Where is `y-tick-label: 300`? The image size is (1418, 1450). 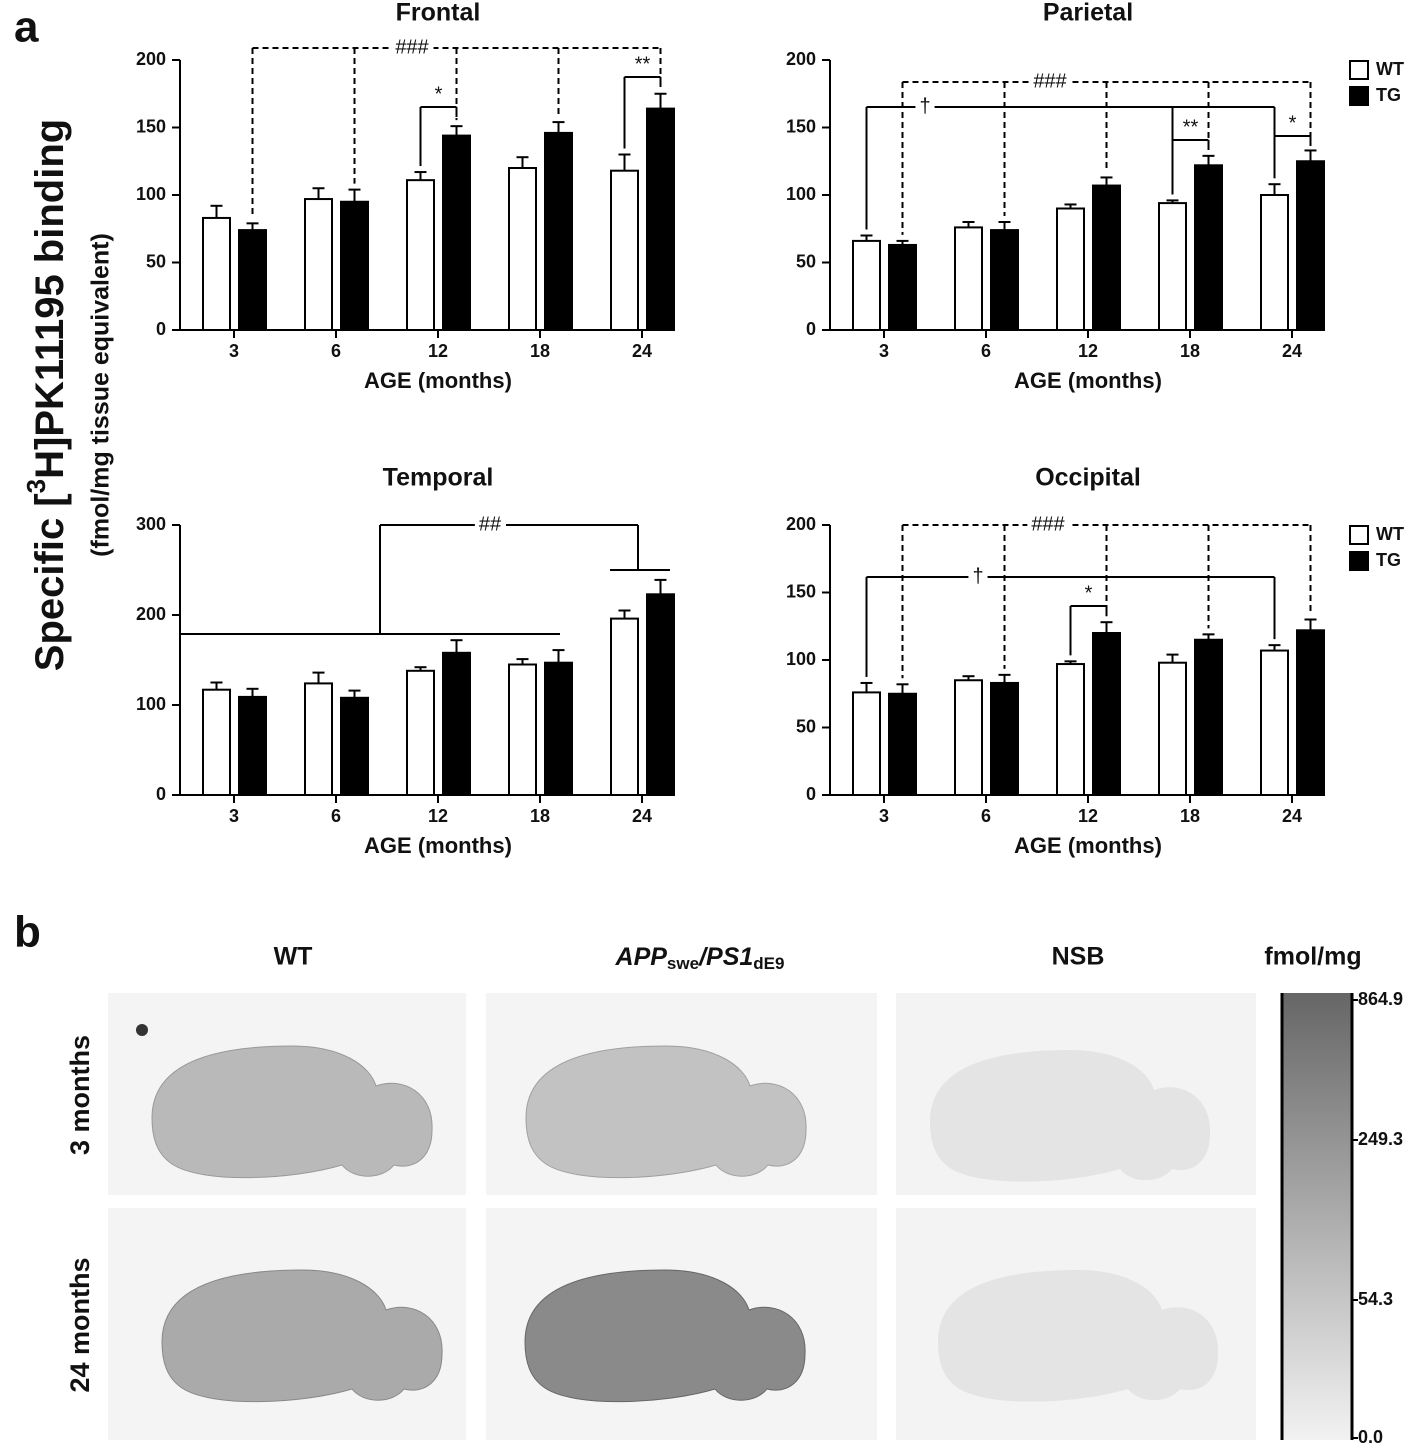
y-tick-label: 300 is located at coordinates (151, 524).